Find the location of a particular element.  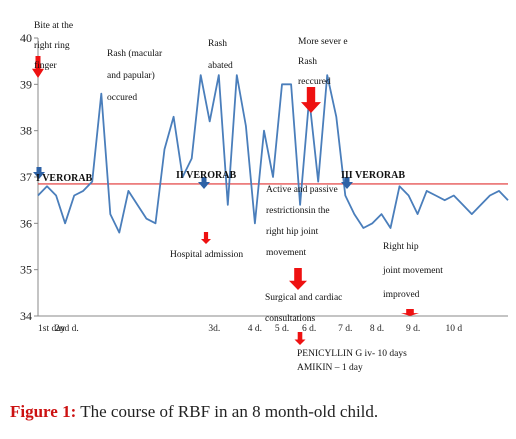

annotation-line: II VERORAB is located at coordinates (206, 175).